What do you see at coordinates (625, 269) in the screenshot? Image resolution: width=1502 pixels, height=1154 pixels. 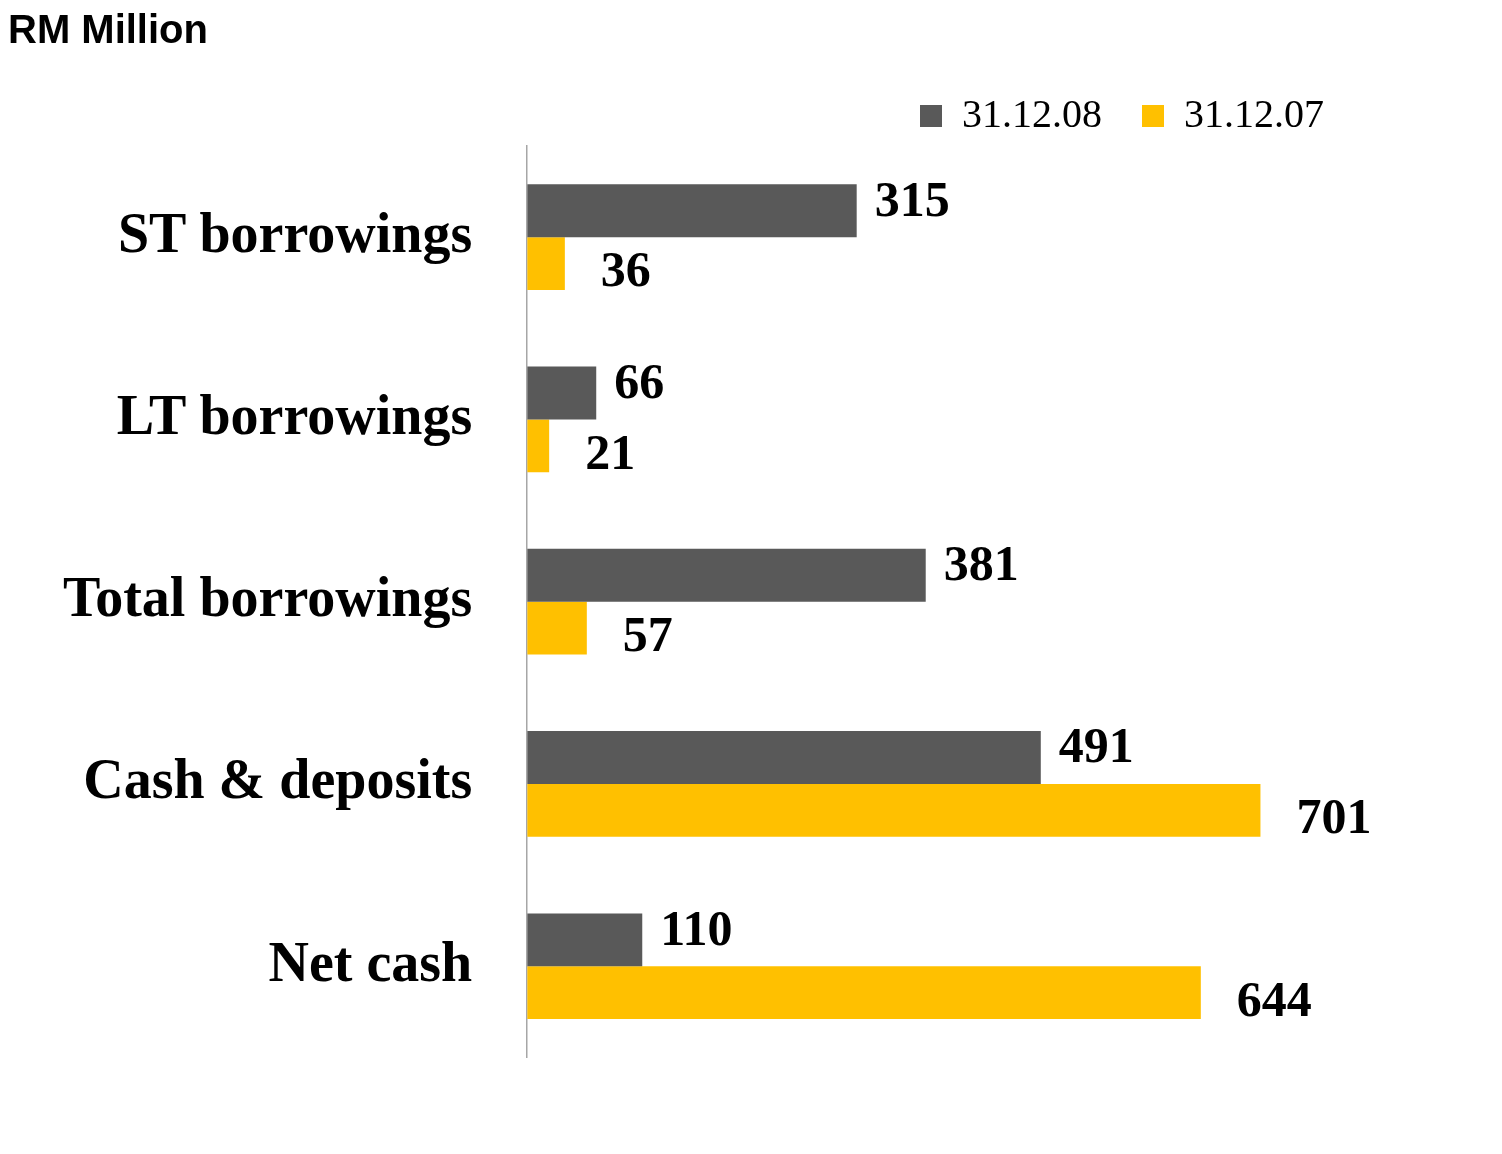 I see `data-label: 36` at bounding box center [625, 269].